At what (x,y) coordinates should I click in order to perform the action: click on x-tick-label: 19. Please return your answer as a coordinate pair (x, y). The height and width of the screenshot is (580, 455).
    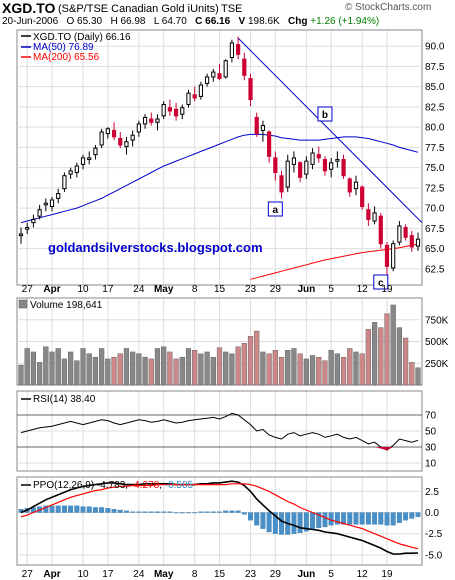
    Looking at the image, I should click on (387, 289).